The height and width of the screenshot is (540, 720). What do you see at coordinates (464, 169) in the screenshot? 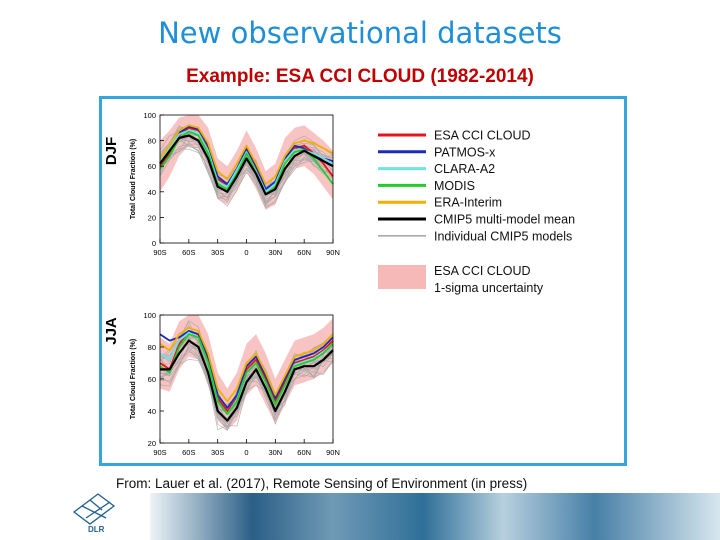
I see `legend-label: CLARA-A2` at bounding box center [464, 169].